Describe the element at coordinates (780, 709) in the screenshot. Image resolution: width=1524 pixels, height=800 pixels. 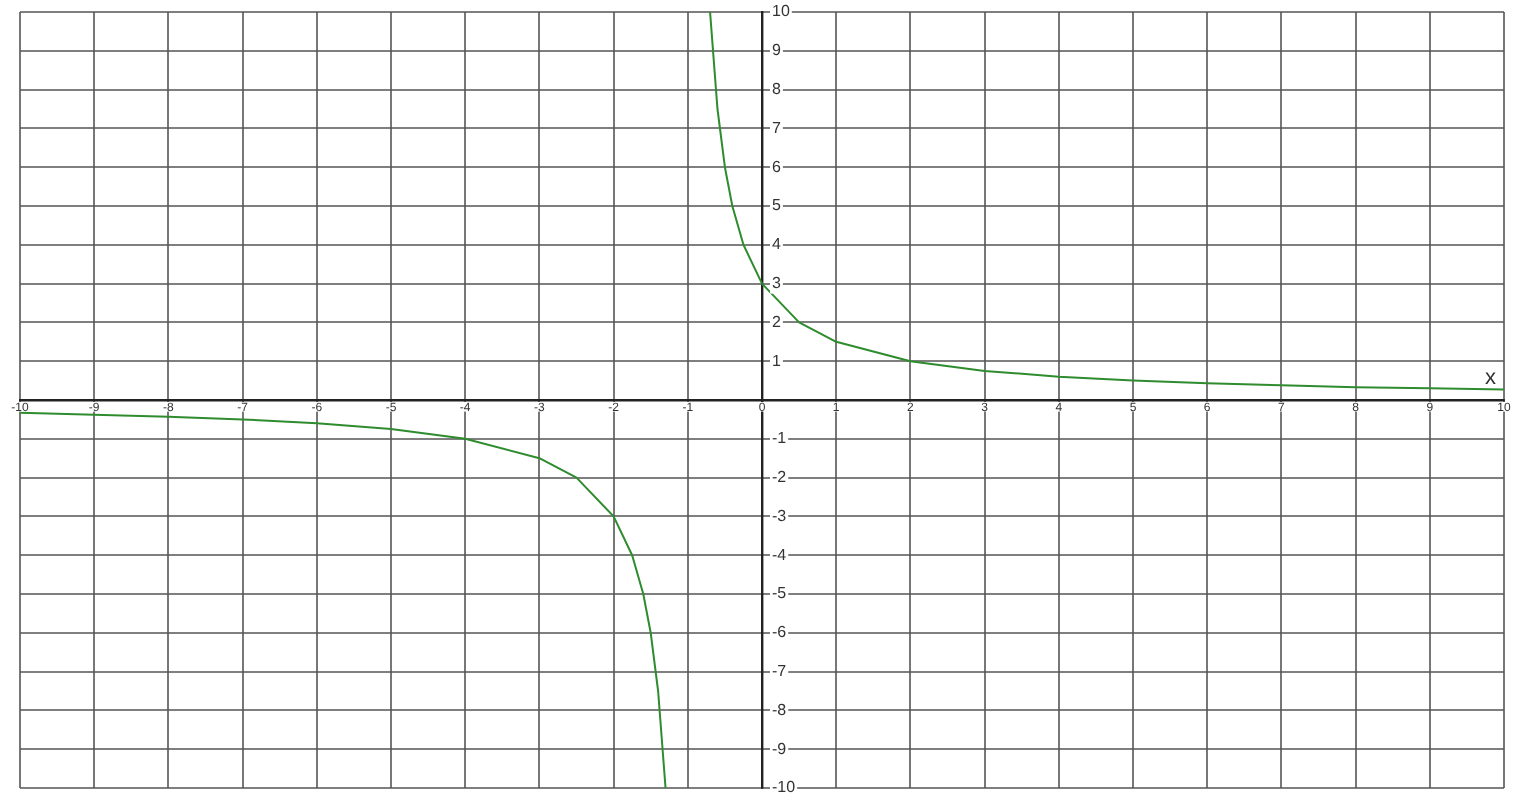
I see `y-tick-label: -8` at that location.